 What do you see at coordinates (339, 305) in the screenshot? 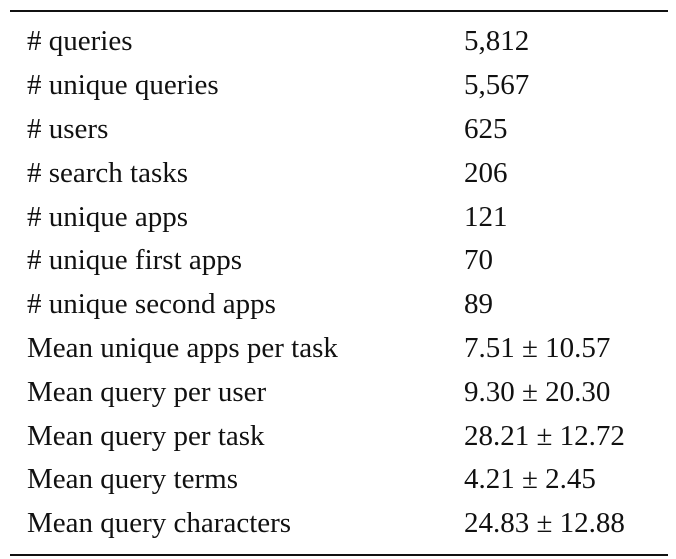
I see `table-row: # unique second apps 89` at bounding box center [339, 305].